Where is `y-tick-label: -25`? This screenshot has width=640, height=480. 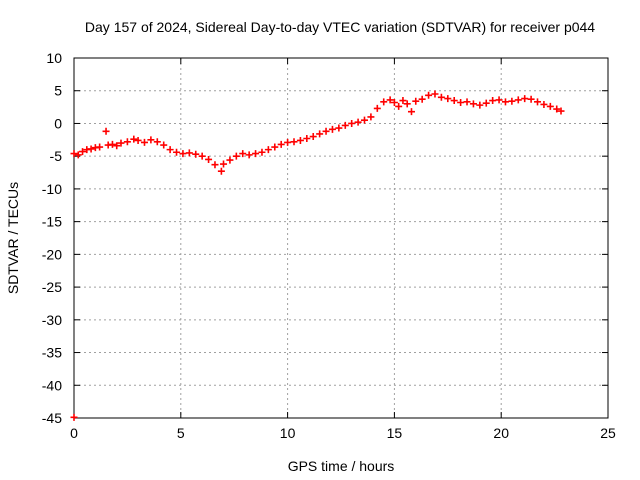 y-tick-label: -25 is located at coordinates (52, 287).